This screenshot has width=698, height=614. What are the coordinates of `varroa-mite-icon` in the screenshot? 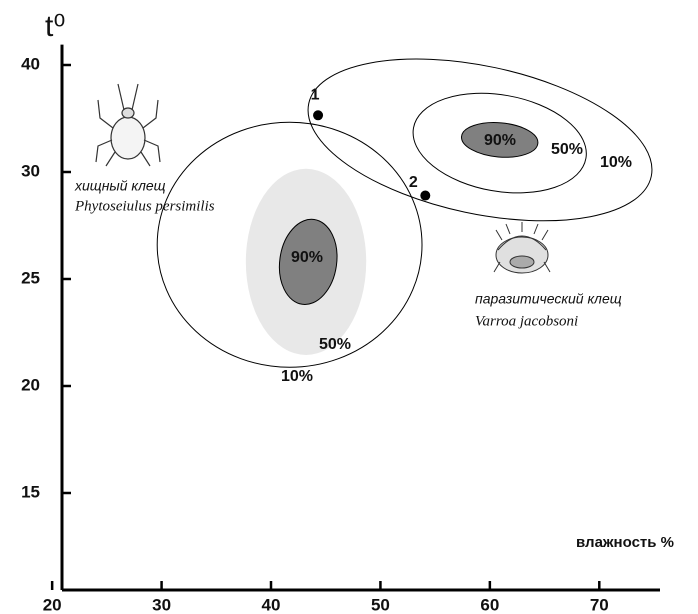 It's located at (522, 248).